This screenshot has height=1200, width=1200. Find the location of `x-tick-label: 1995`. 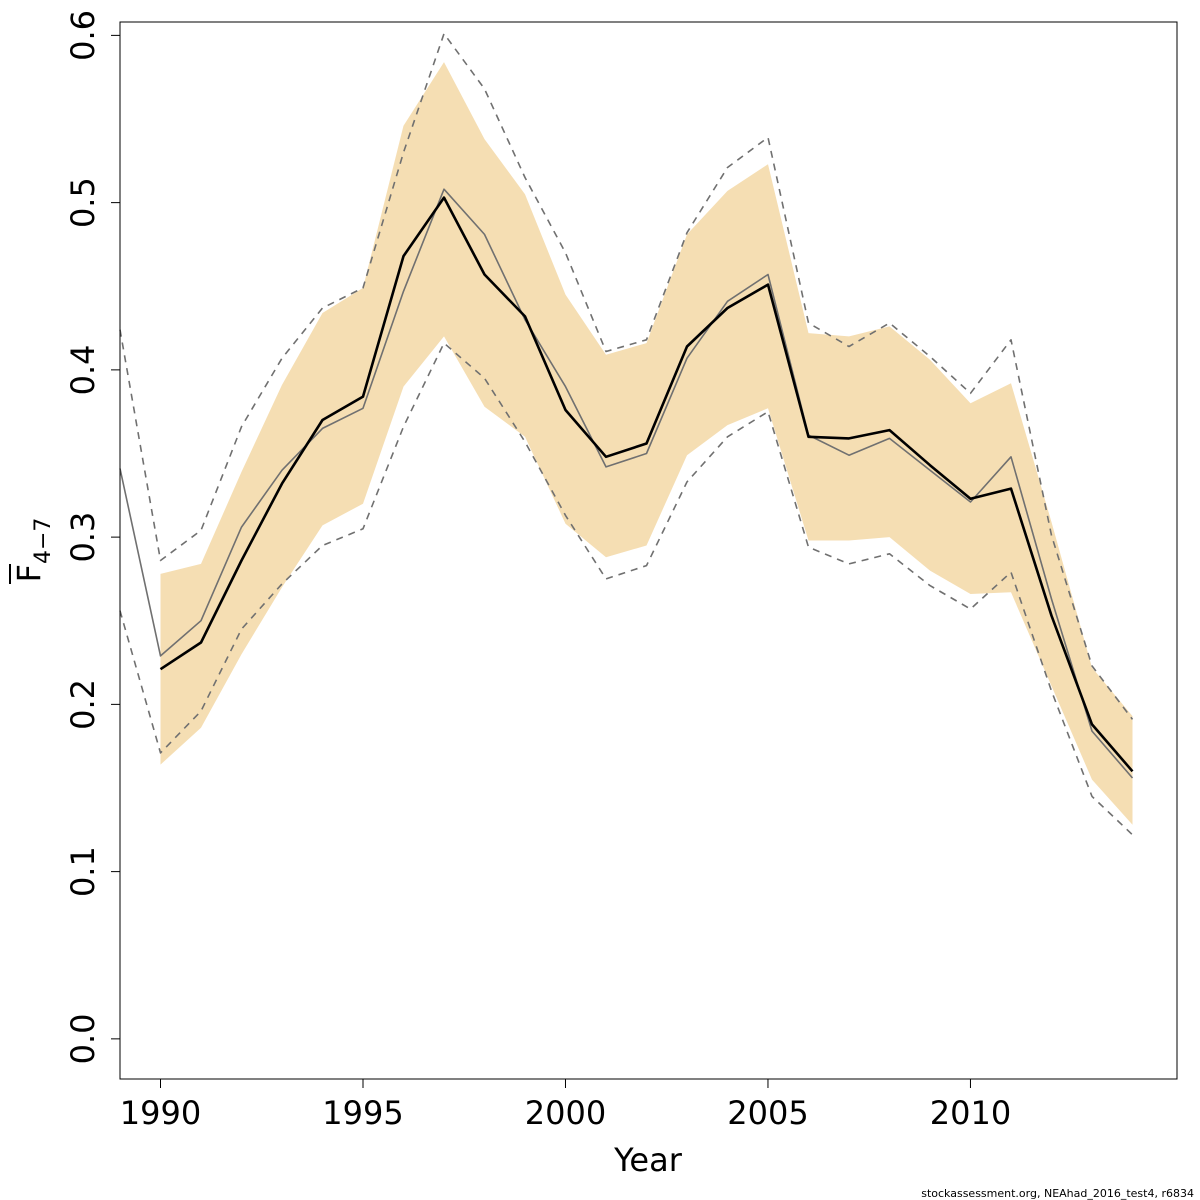

x-tick-label: 1995 is located at coordinates (362, 1113).